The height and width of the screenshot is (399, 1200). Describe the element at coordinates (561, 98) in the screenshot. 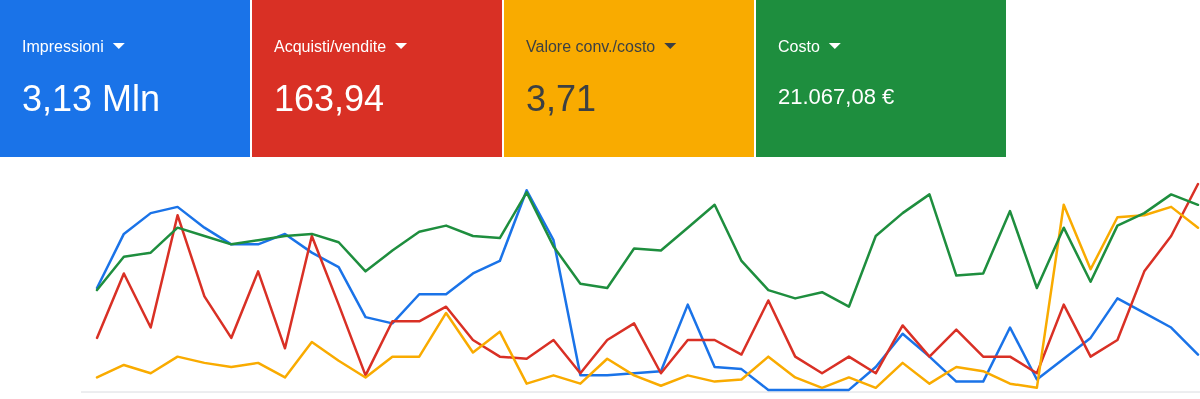

I see `text: 3,71` at that location.